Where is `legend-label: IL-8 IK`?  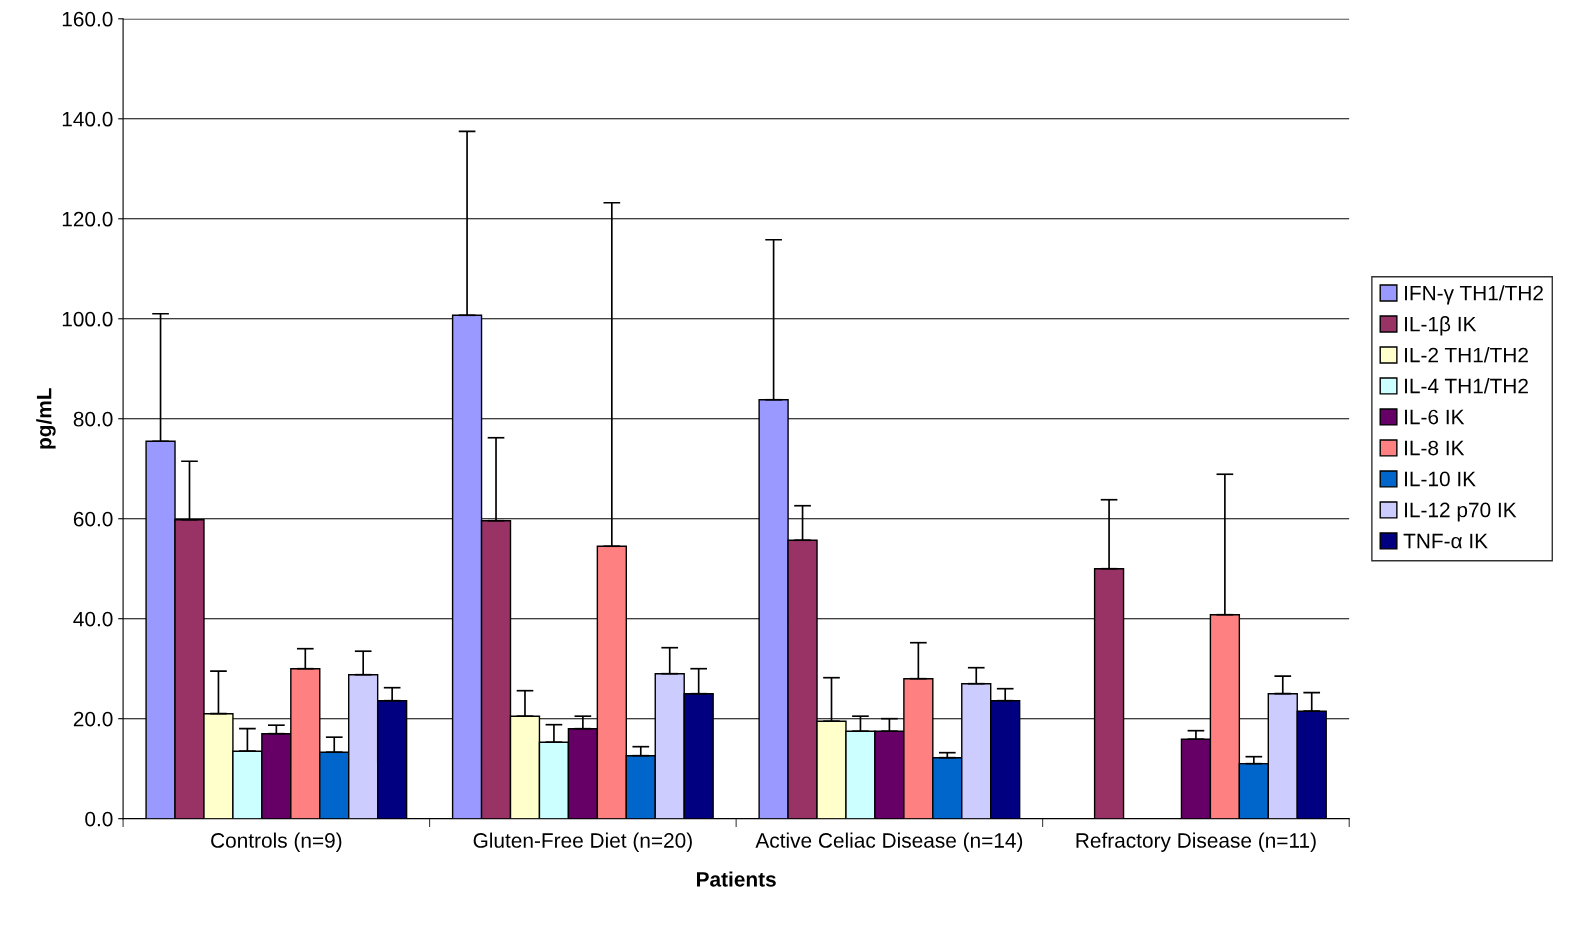
legend-label: IL-8 IK is located at coordinates (1435, 448).